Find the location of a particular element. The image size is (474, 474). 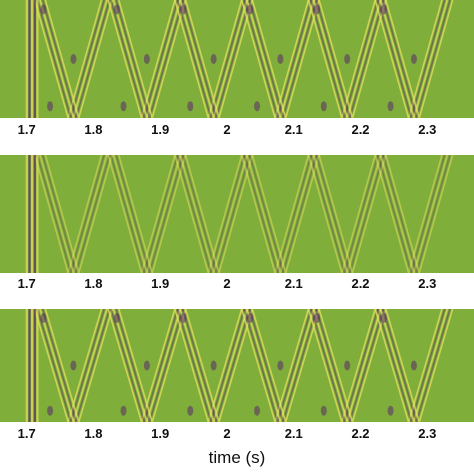

x-tick-label: 2.3 is located at coordinates (427, 433).